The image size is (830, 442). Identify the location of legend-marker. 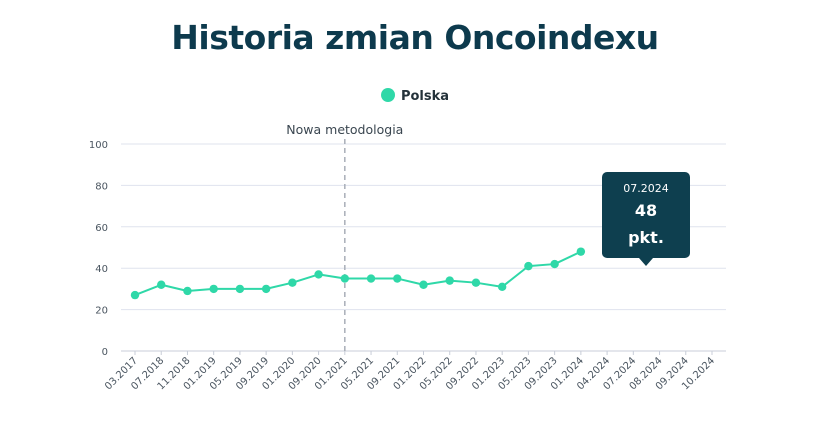
(387, 95).